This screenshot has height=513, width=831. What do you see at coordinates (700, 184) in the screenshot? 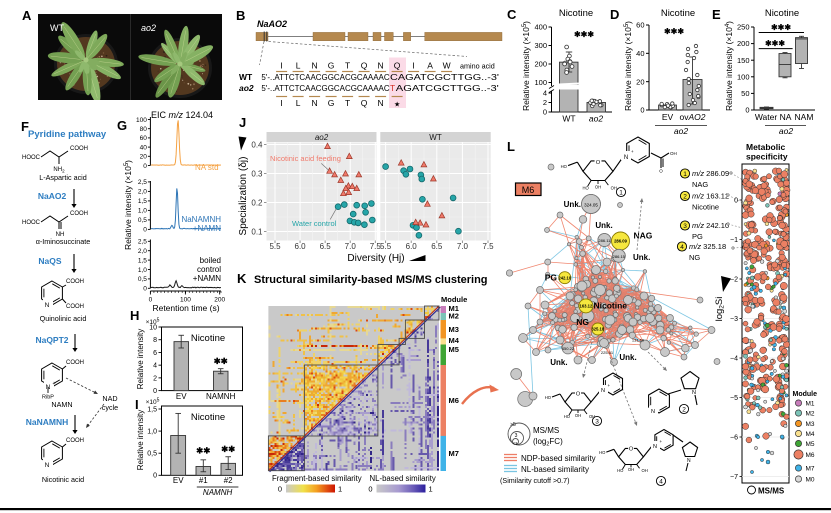
I see `svg-text: NAG` at bounding box center [700, 184].